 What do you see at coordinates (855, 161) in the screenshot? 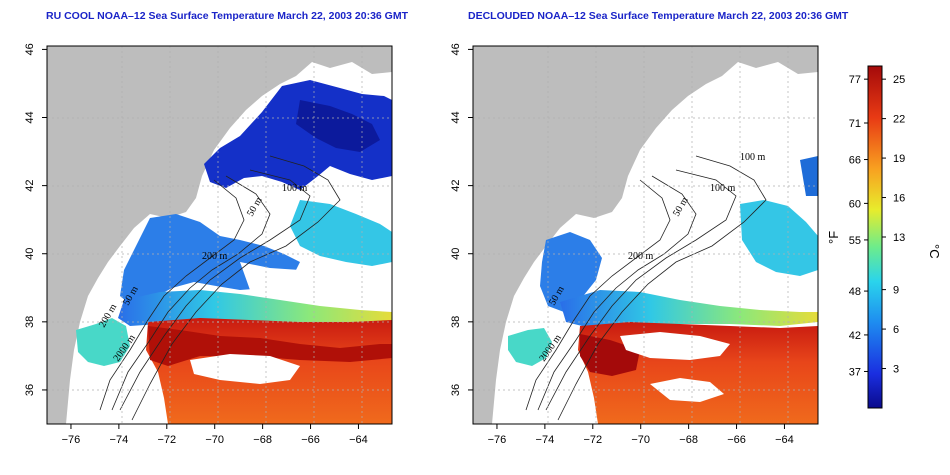
I see `fahrenheit-tick-label: 66` at bounding box center [855, 161].